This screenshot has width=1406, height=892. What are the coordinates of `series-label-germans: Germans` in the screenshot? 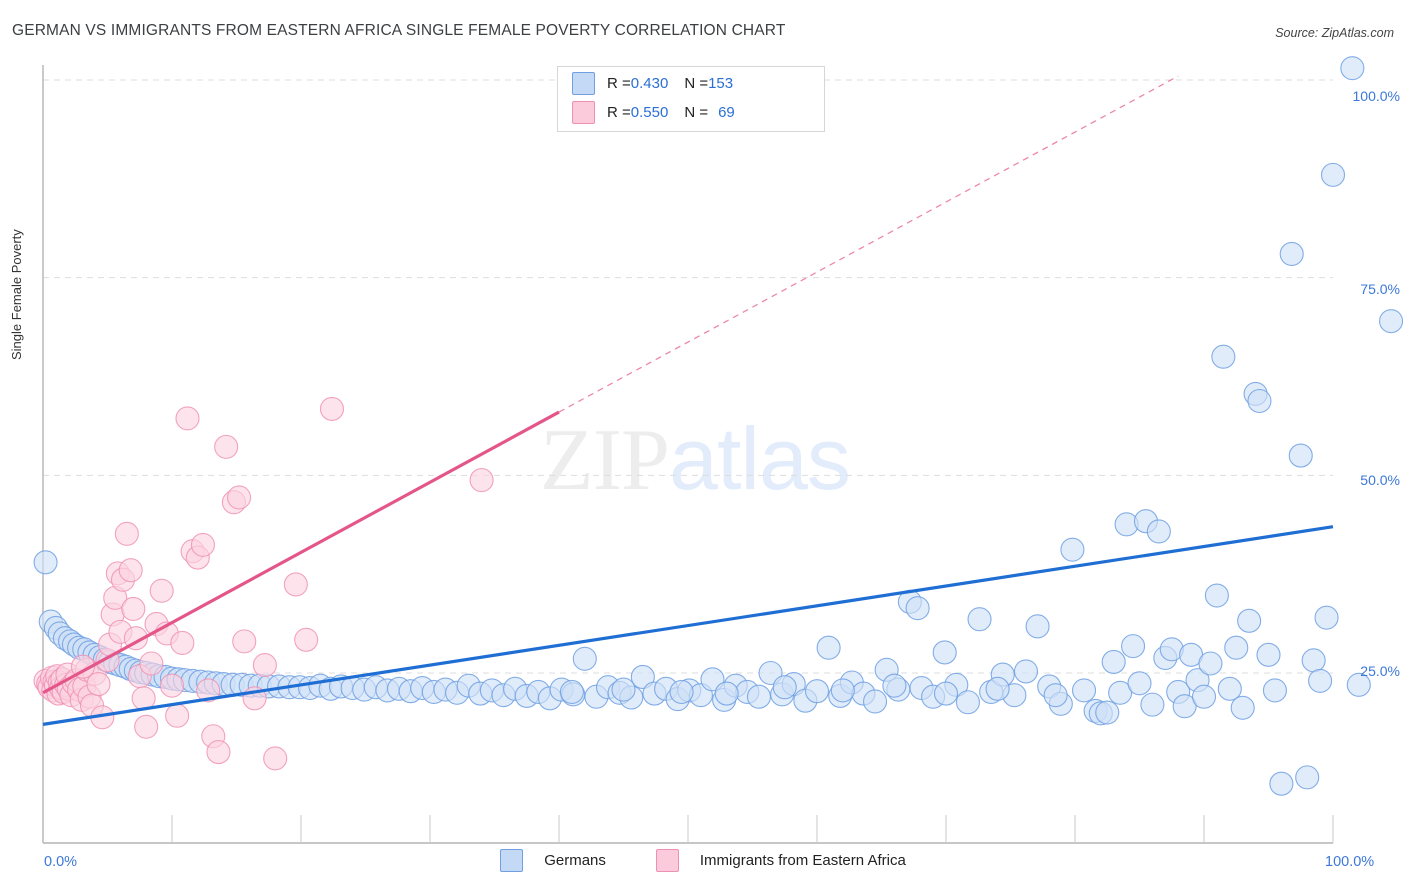 It's located at (575, 860).